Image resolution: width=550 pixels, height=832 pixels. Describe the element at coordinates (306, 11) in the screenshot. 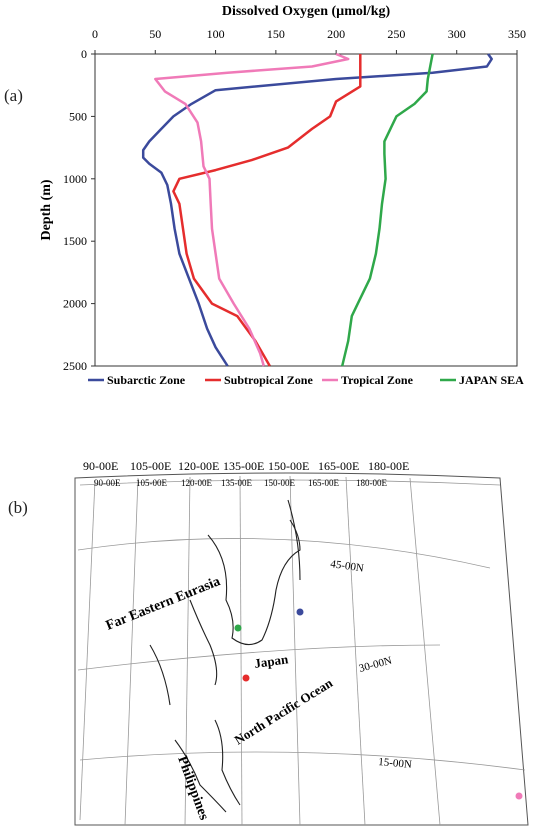

I see `x-axis-title: Dissolved Oxygen (µmol/kg)` at that location.